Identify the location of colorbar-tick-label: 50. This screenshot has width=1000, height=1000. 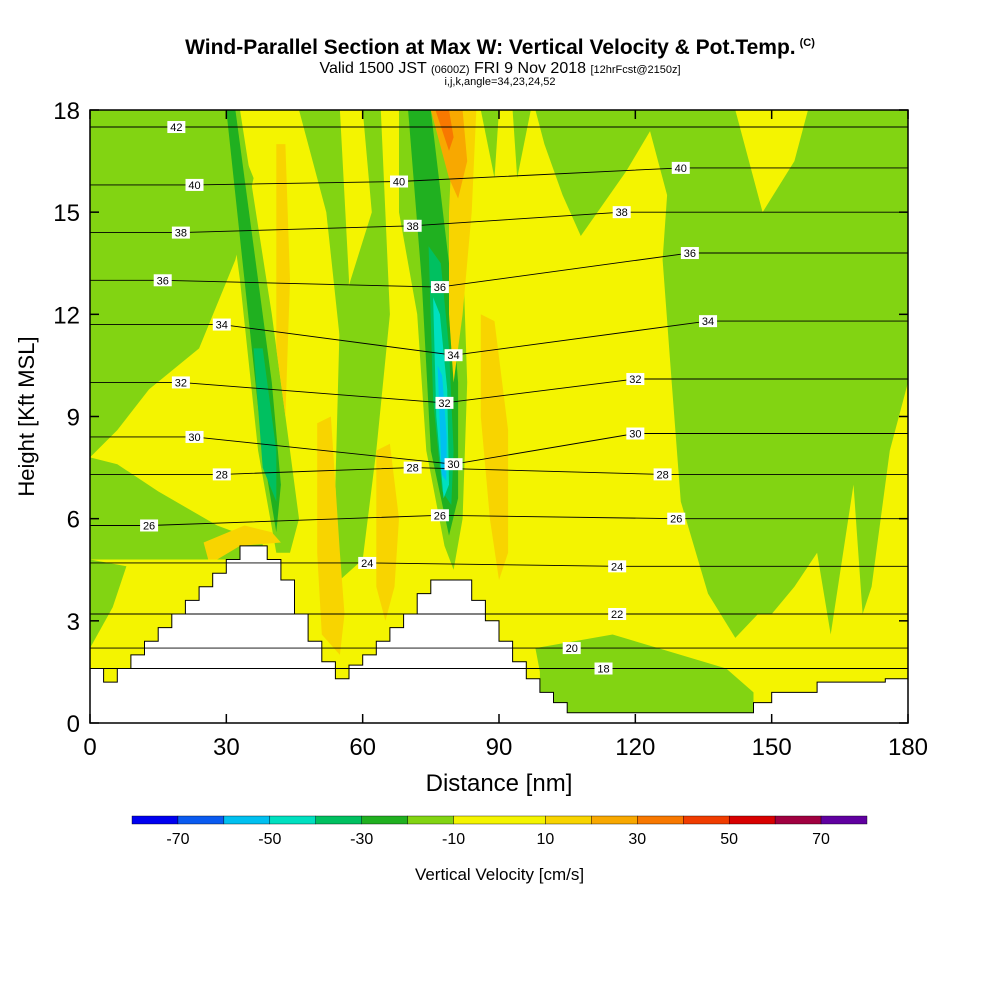
(729, 839).